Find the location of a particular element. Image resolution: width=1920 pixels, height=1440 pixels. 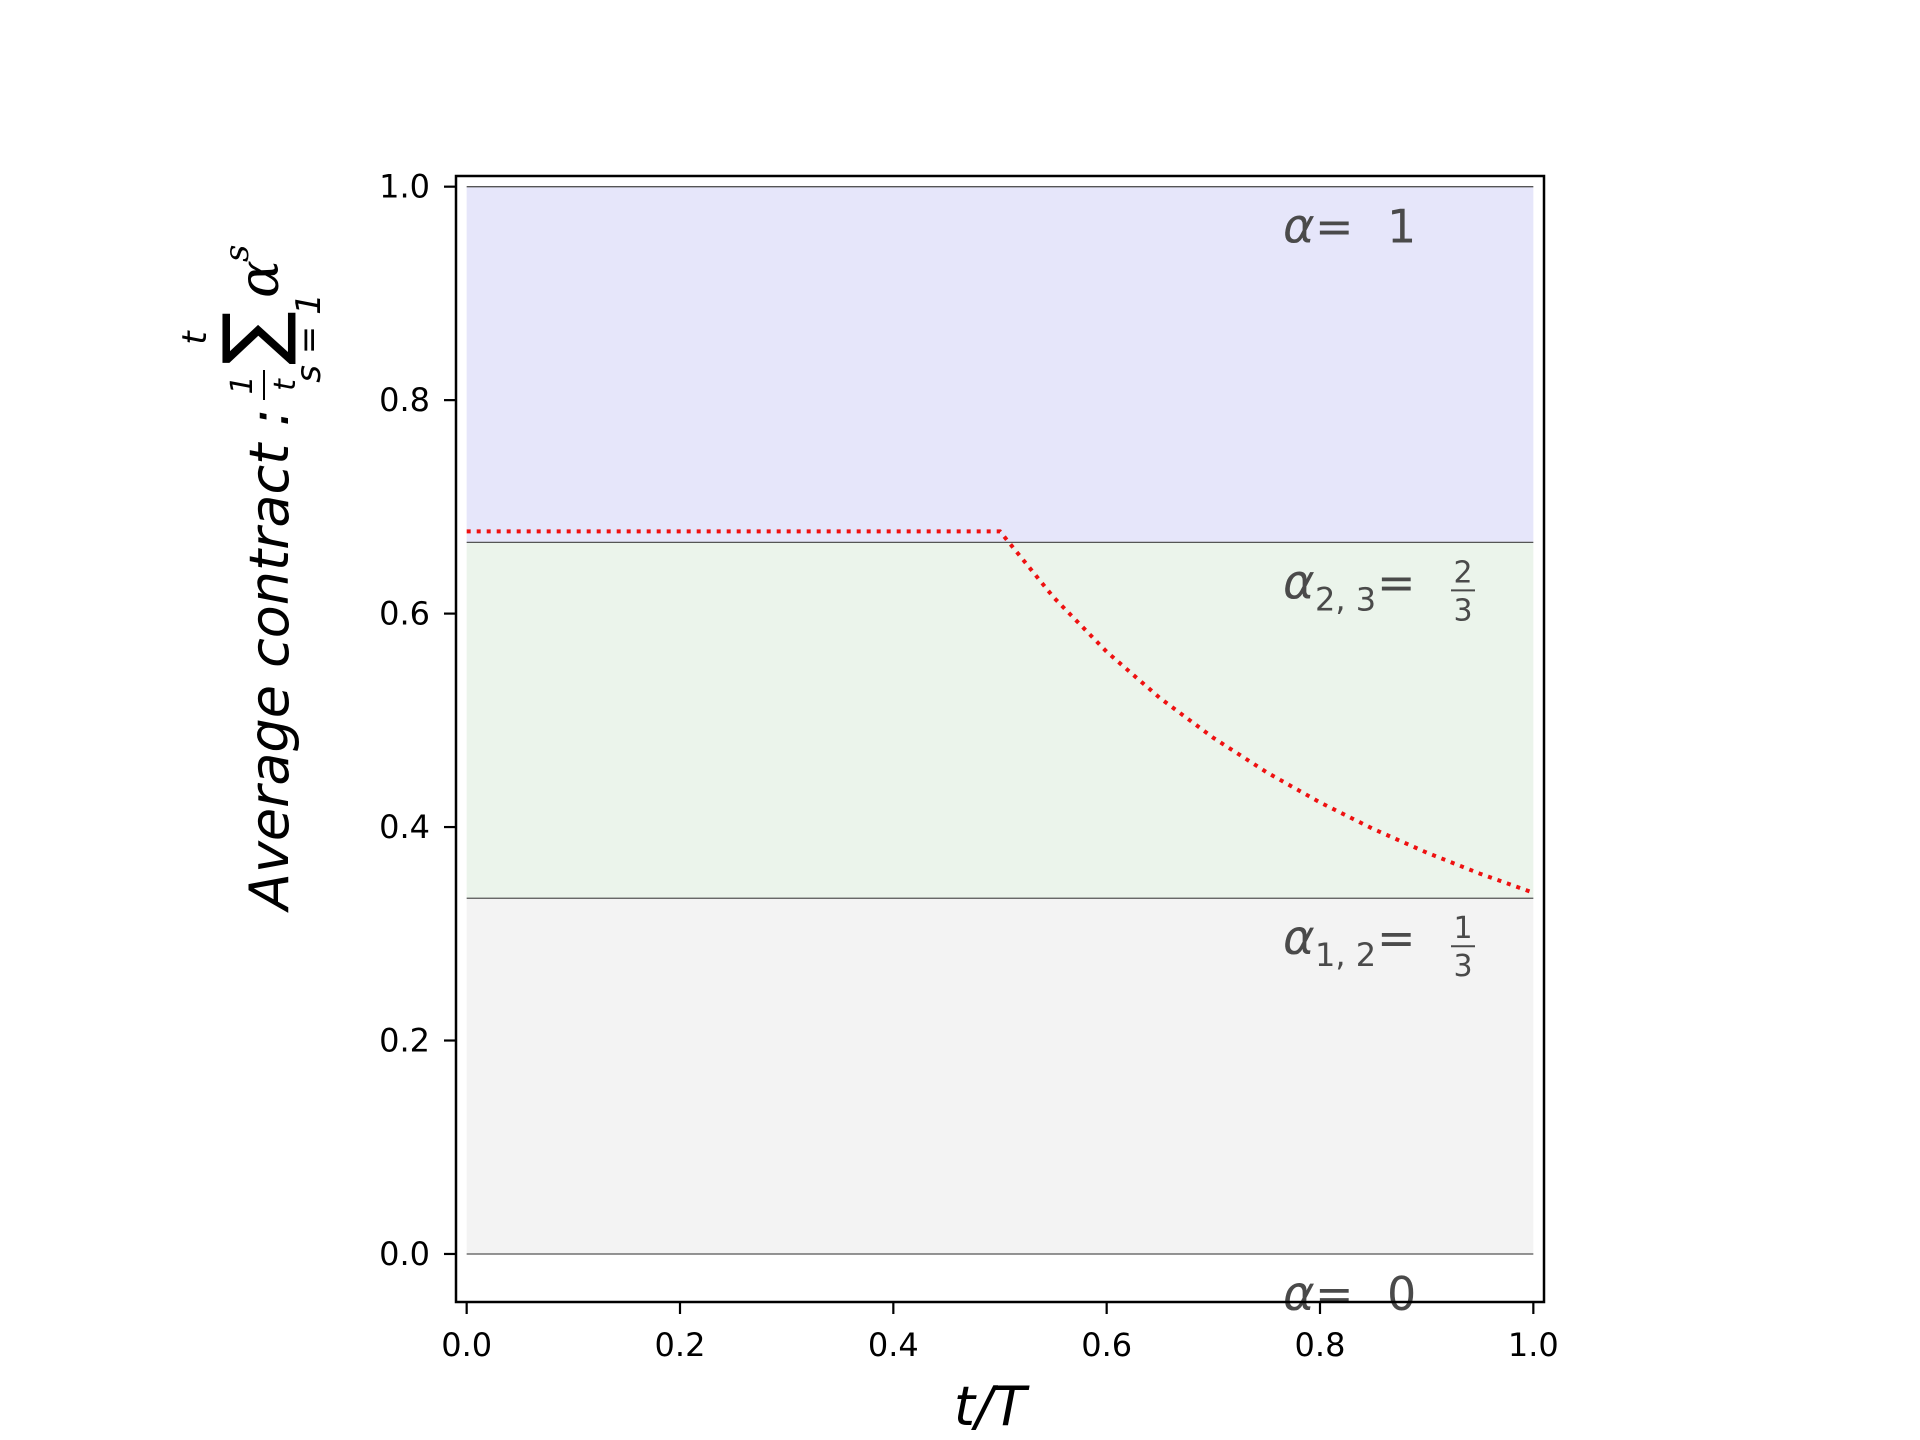

region-label-0: α = 1 is located at coordinates (1349, 227).